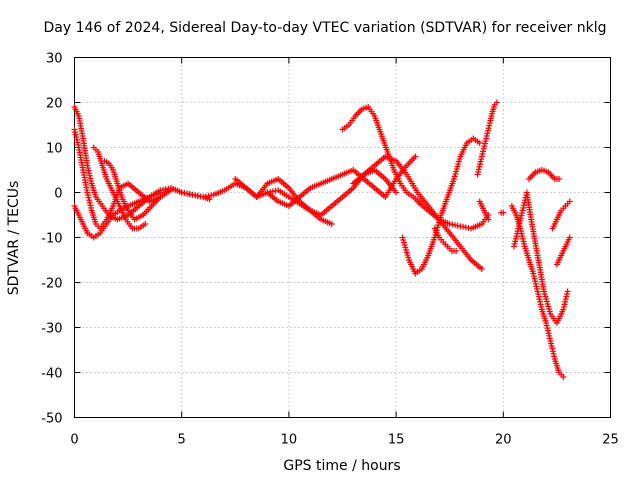 This screenshot has height=480, width=640. I want to click on series-sat-p, so click(502, 212).